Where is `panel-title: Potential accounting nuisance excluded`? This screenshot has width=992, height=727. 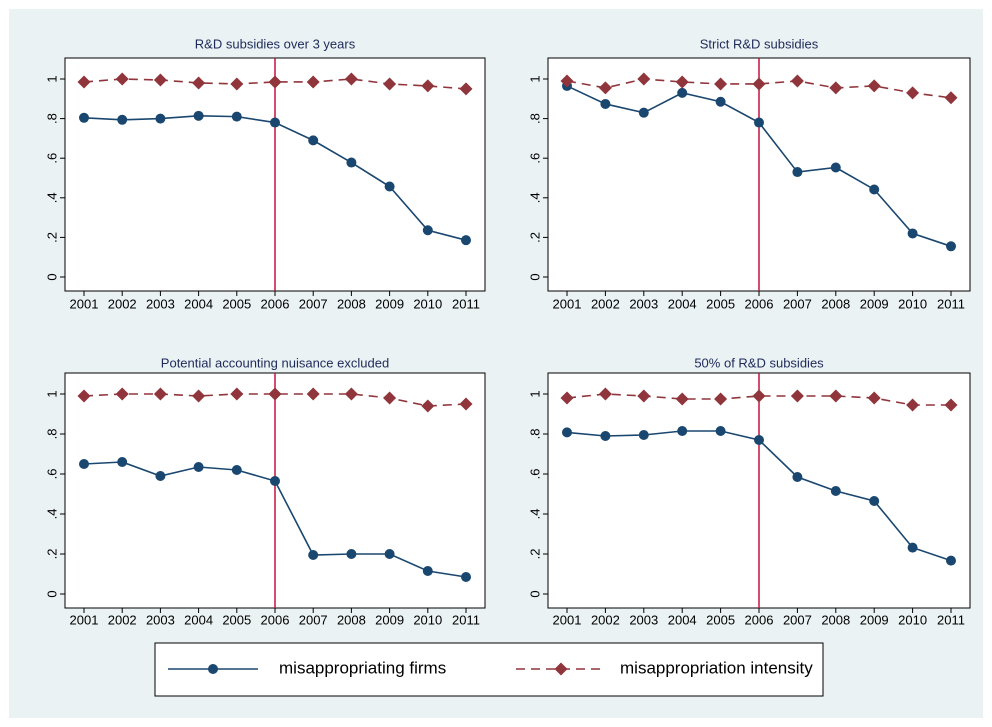 panel-title: Potential accounting nuisance excluded is located at coordinates (275, 362).